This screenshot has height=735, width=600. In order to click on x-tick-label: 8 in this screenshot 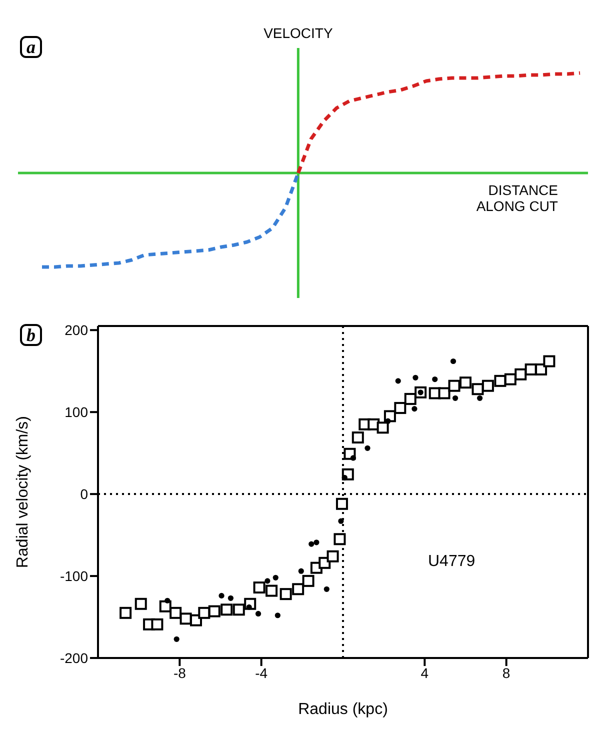, I will do `click(506, 672)`.